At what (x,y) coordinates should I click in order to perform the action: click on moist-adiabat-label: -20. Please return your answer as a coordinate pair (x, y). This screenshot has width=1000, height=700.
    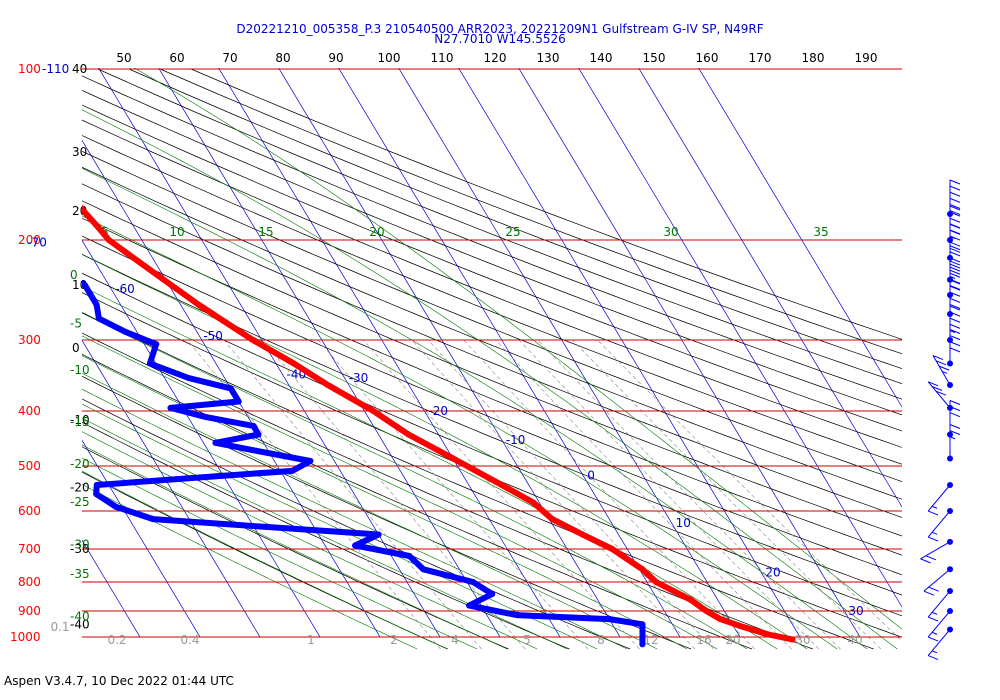
    Looking at the image, I should click on (80, 464).